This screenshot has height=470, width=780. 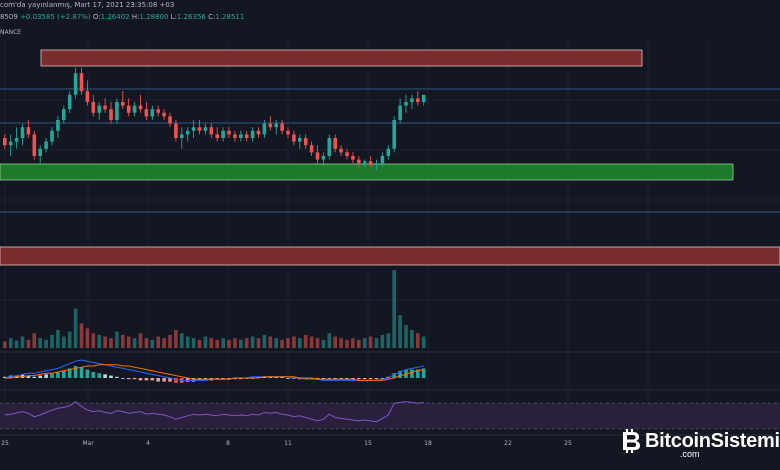 What do you see at coordinates (341, 58) in the screenshot?
I see `resistance-zone-top` at bounding box center [341, 58].